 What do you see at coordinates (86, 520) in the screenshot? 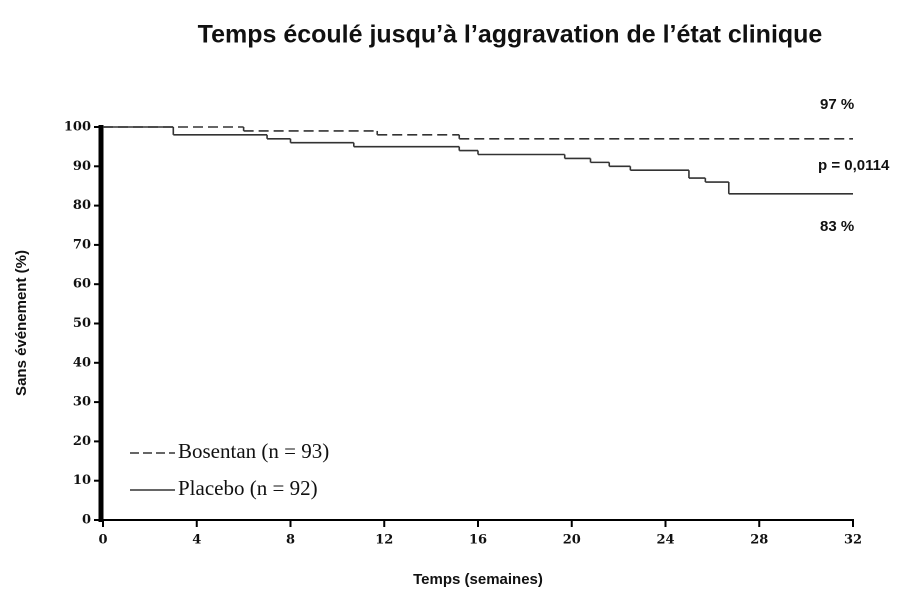
I see `y-tick-label: 0` at bounding box center [86, 520].